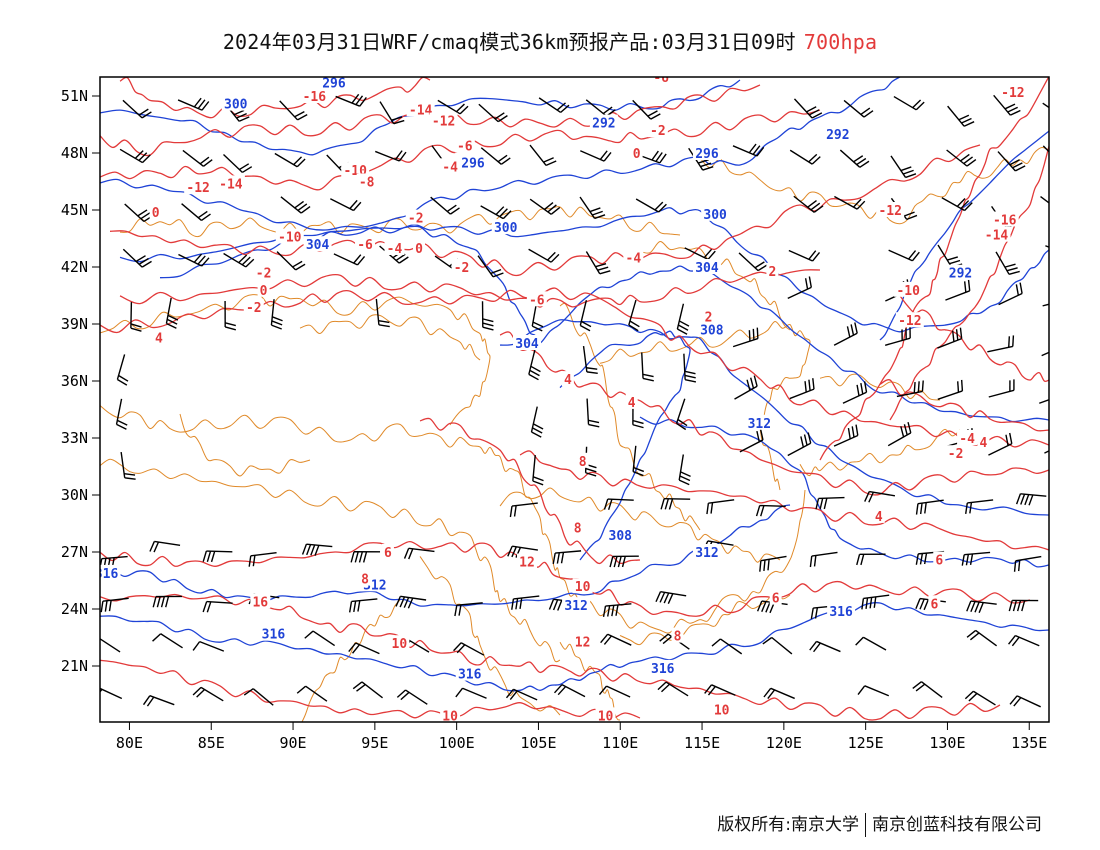  Describe the element at coordinates (947, 743) in the screenshot. I see `lon-tick-label: 130E` at that location.